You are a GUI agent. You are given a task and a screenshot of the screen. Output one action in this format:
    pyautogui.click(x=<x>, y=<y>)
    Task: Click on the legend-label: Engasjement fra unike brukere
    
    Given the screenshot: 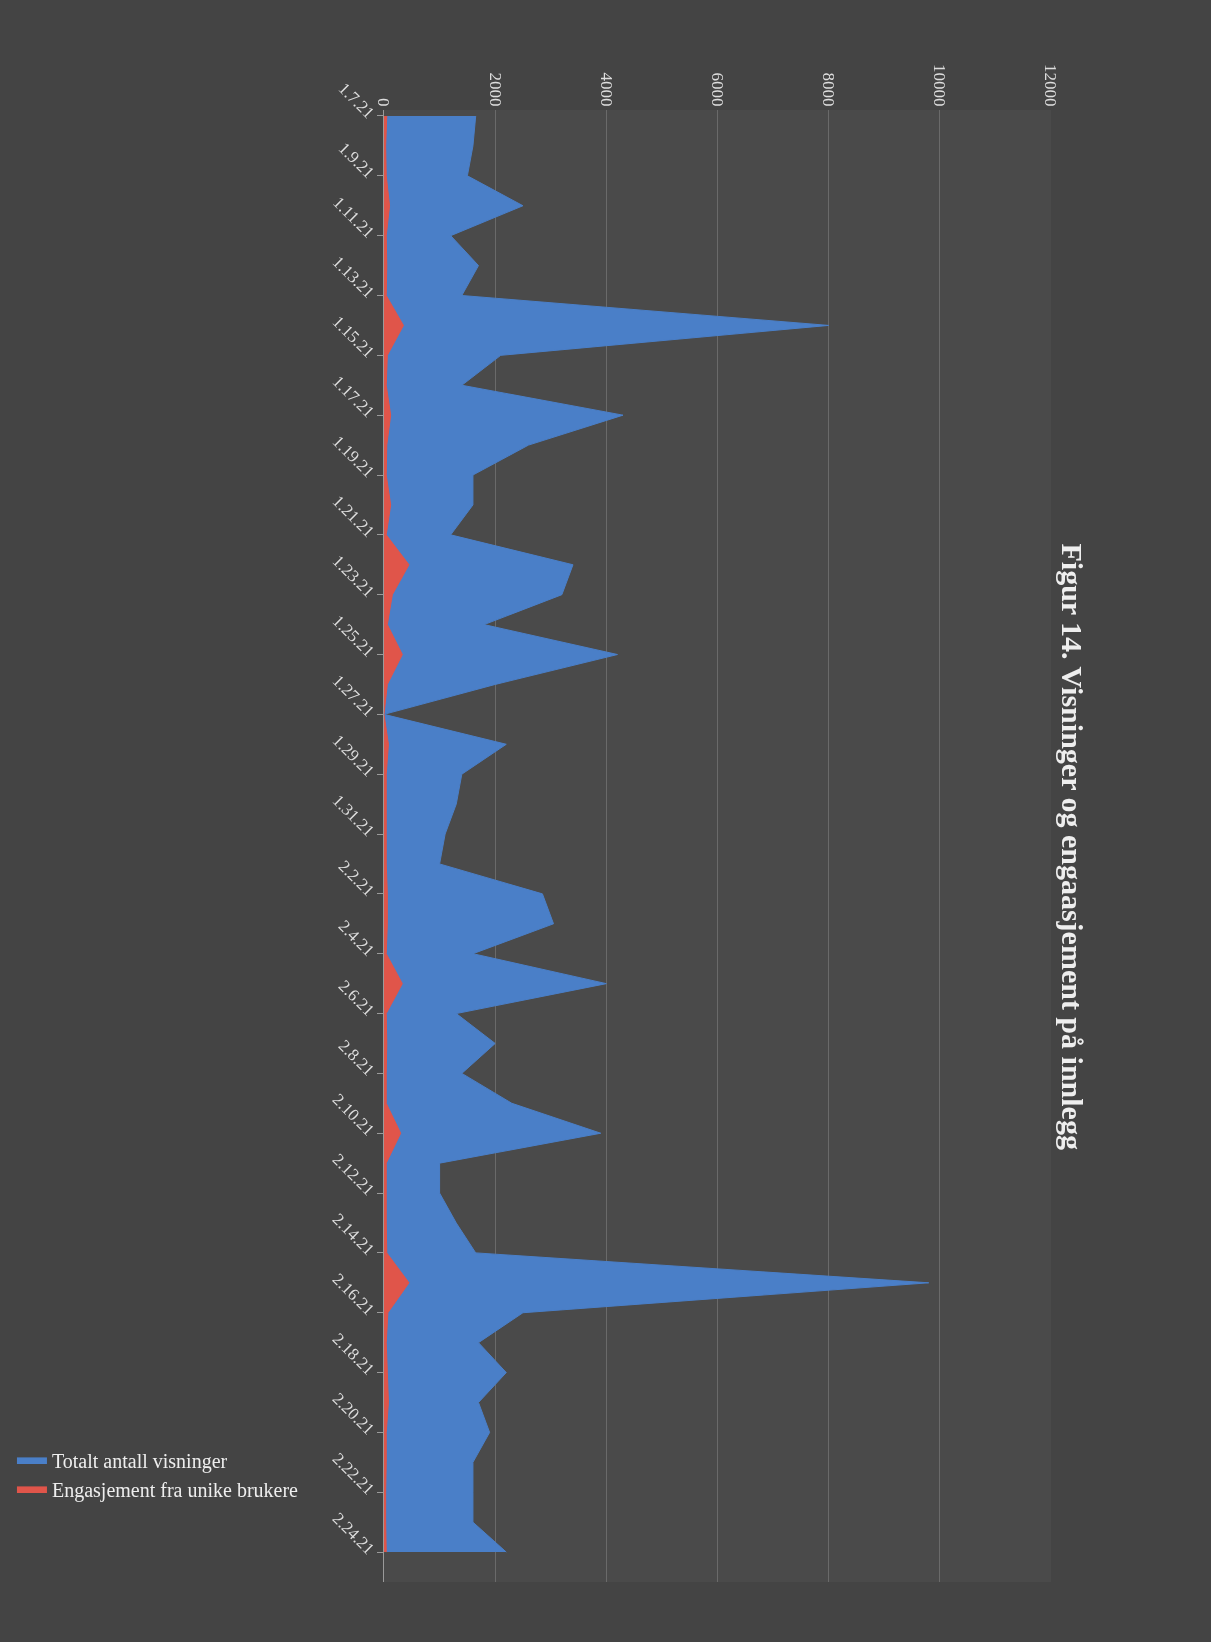 What is the action you would take?
    pyautogui.click(x=175, y=1490)
    